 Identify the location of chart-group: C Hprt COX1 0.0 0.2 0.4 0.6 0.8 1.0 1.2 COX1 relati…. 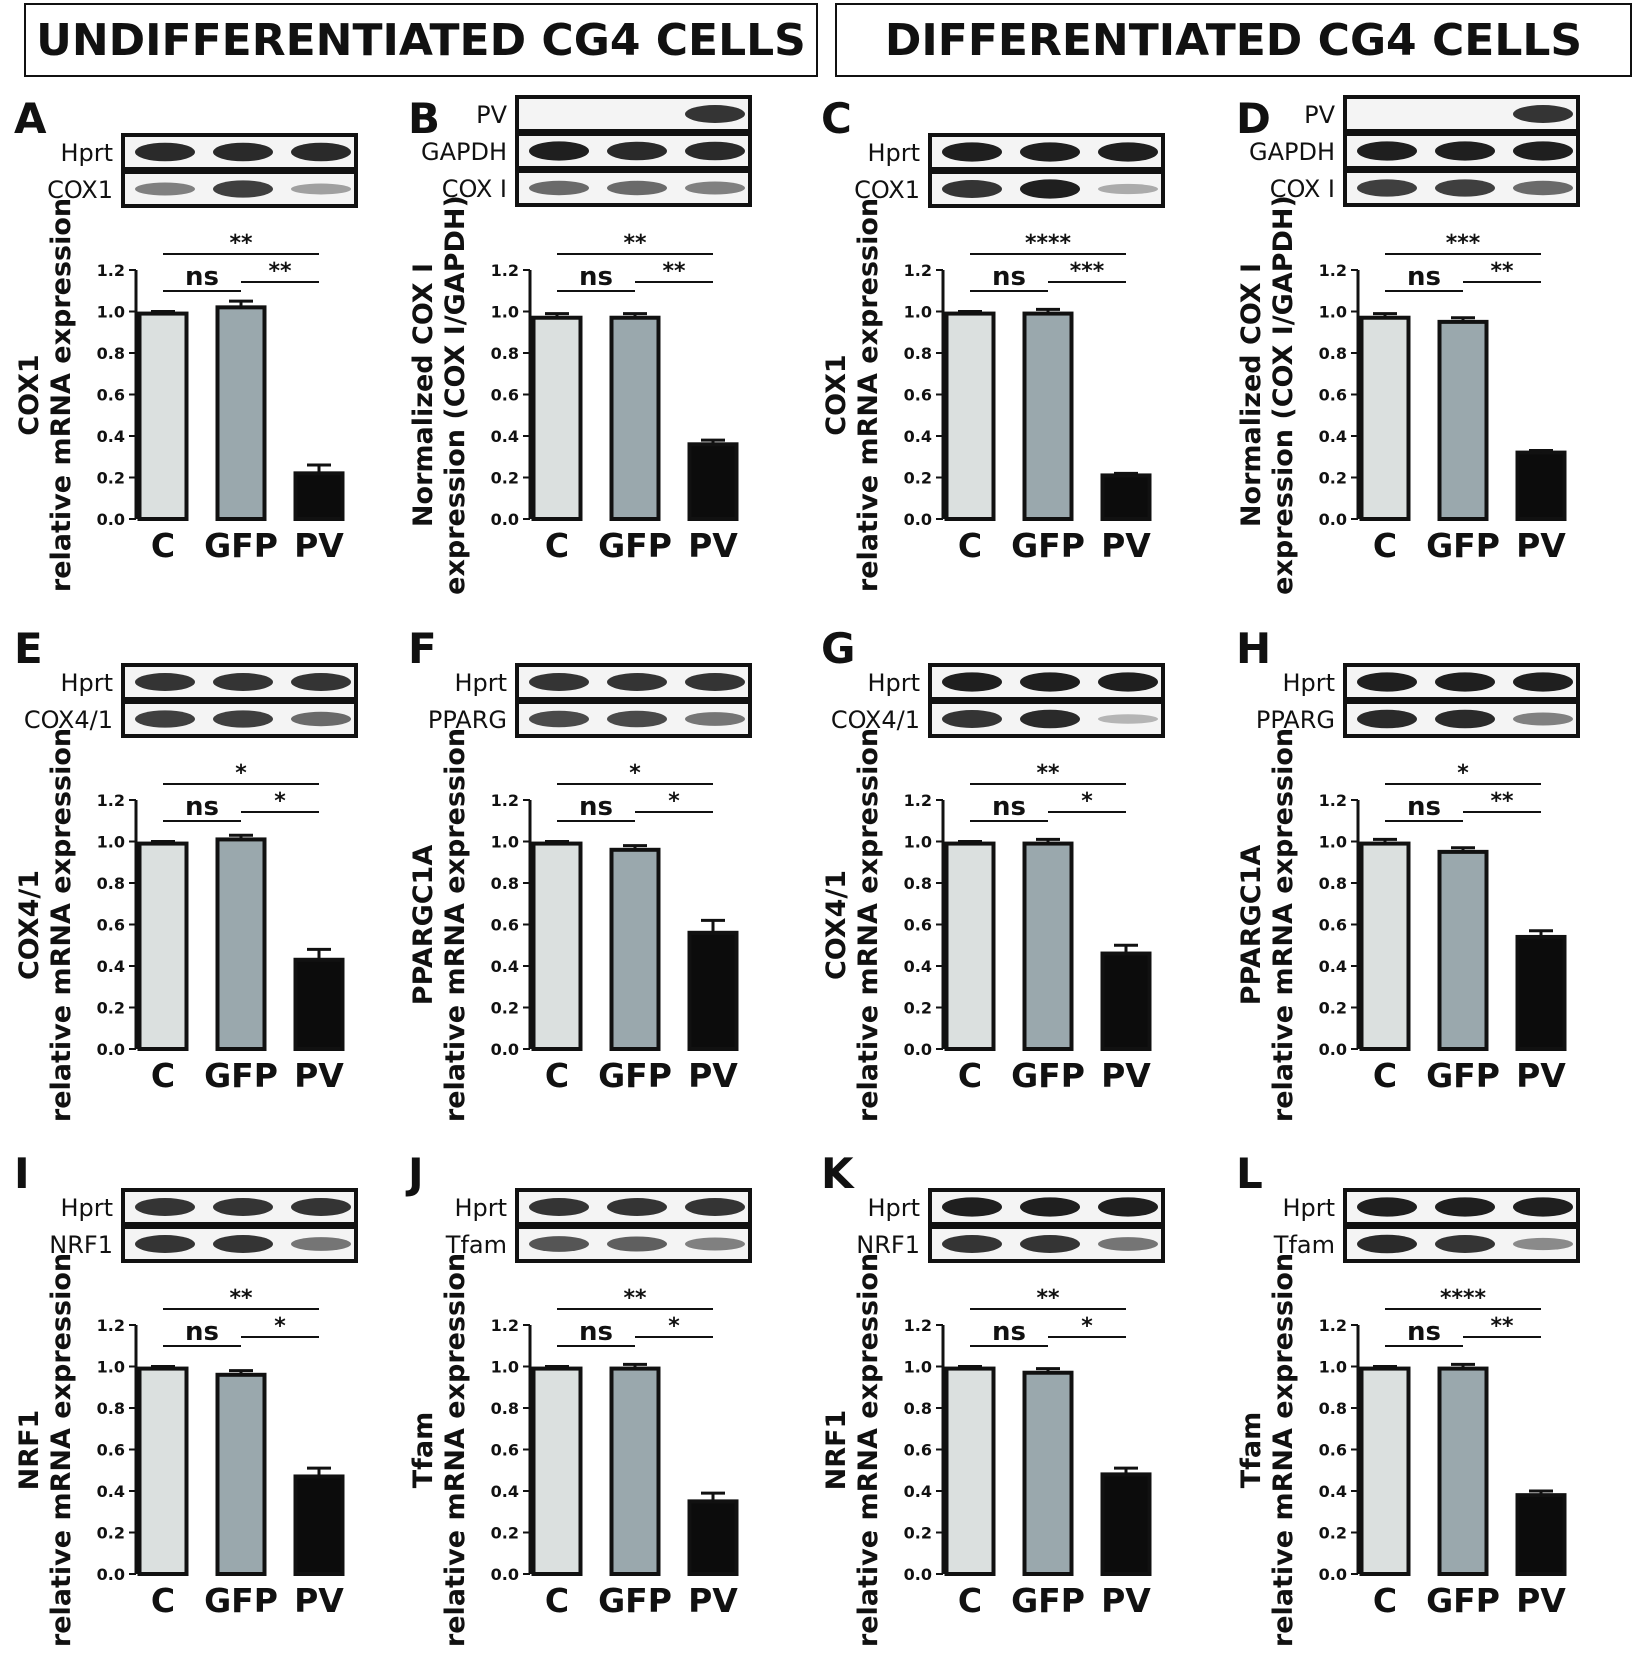
(993, 343).